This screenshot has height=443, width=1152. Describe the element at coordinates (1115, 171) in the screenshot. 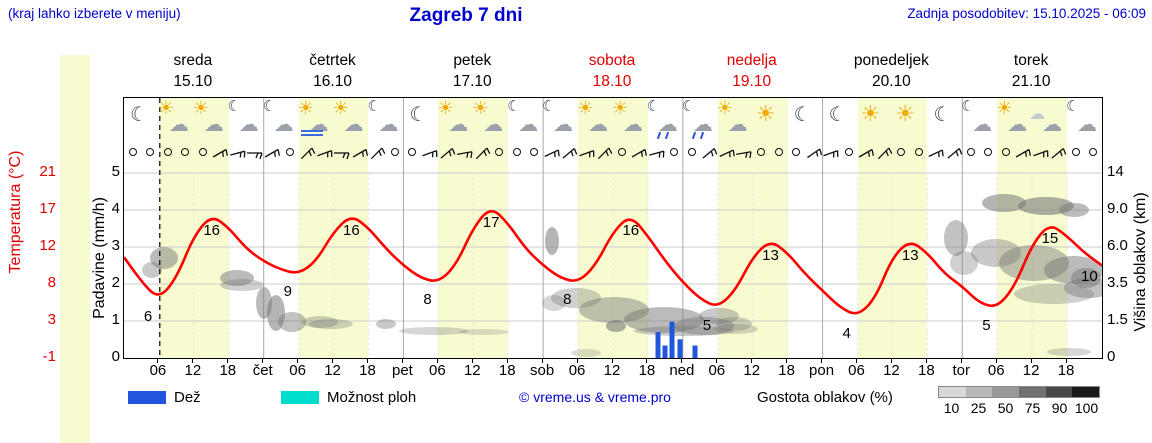

I see `cloud-tick-label: 14` at that location.